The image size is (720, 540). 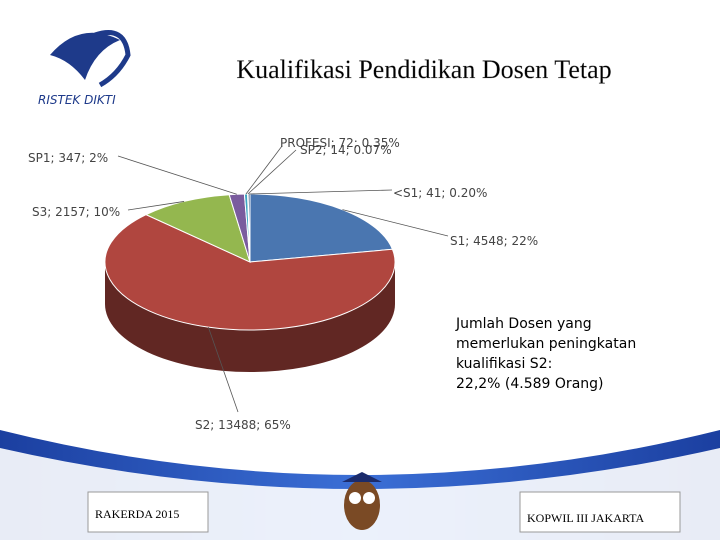 What do you see at coordinates (250, 317) in the screenshot?
I see `slice-side` at bounding box center [250, 317].